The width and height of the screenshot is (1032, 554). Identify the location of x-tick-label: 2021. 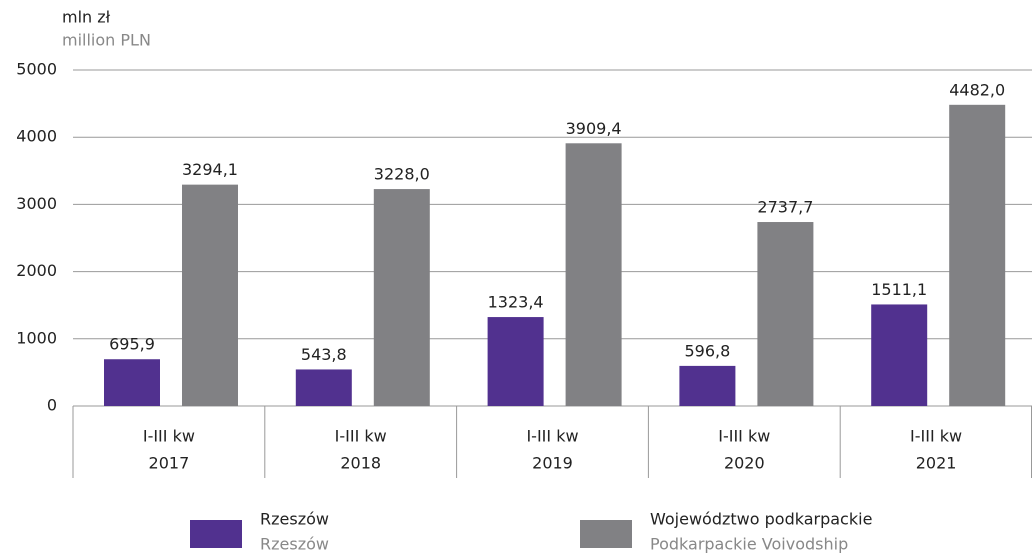
(936, 463).